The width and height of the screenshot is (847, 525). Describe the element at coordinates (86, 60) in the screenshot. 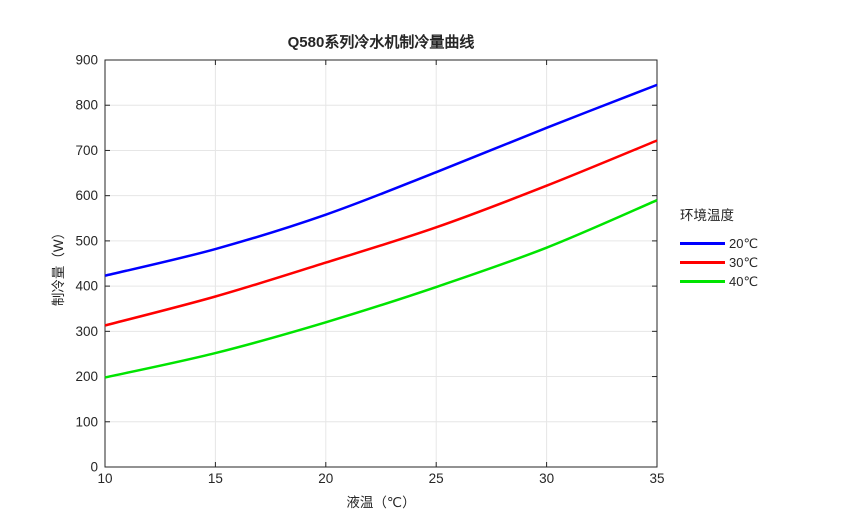

I see `y-tick-label: 900` at that location.